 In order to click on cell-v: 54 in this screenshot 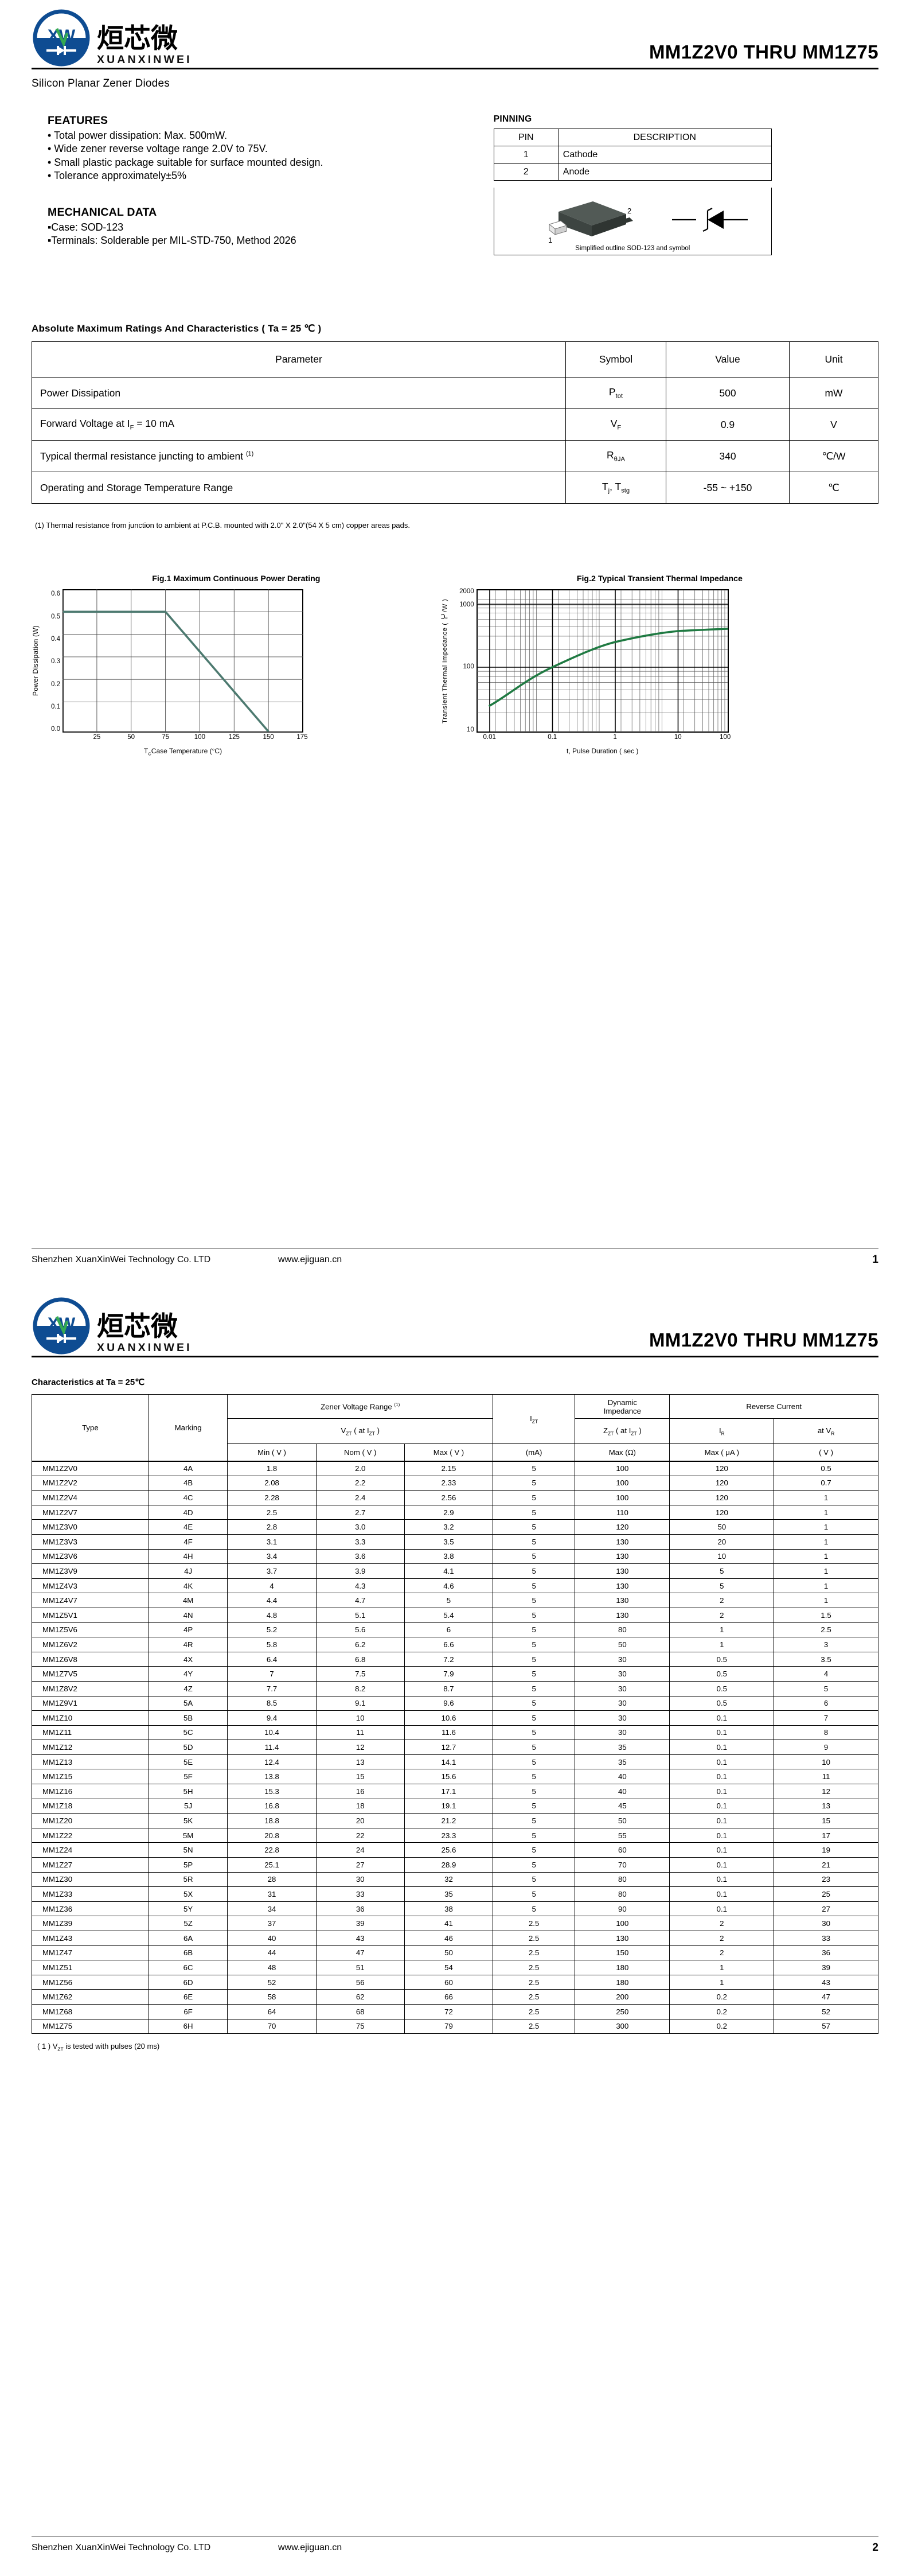, I will do `click(449, 1967)`.